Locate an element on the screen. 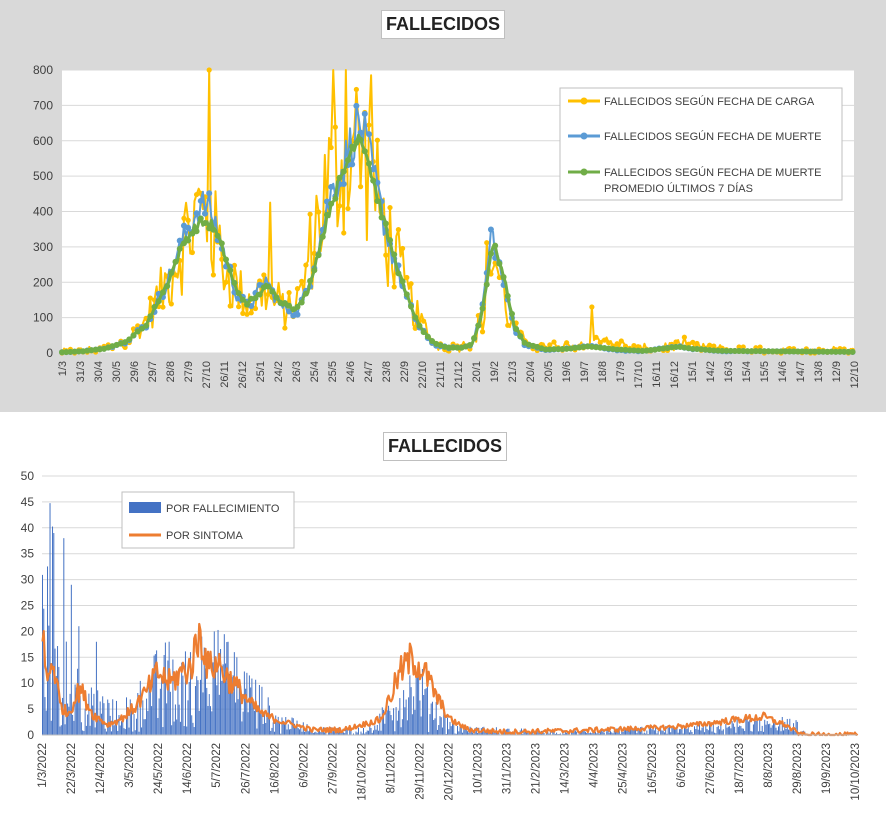 This screenshot has height=831, width=886. y-tick-label: 400 is located at coordinates (43, 212).